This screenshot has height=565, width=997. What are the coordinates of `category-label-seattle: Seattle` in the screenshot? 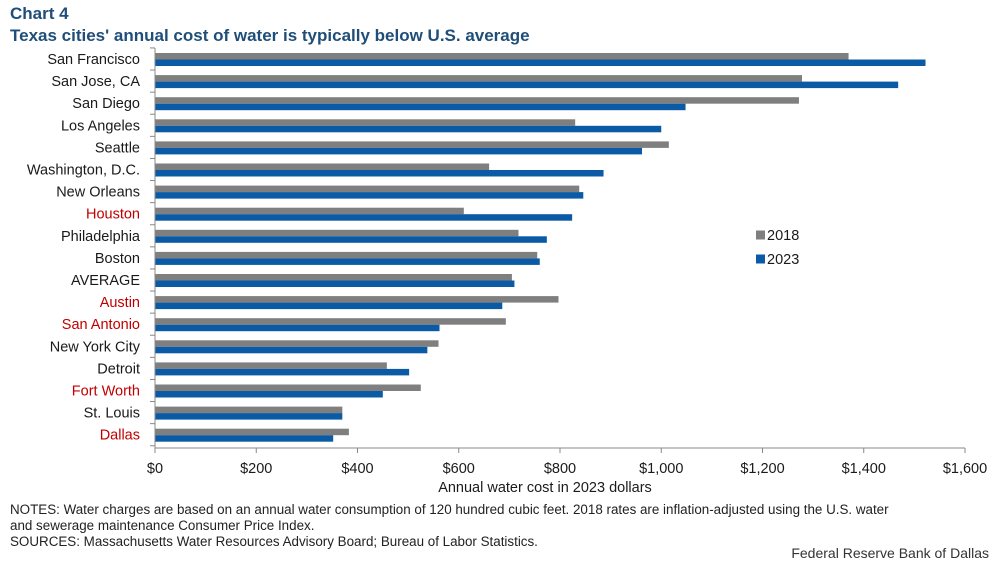 It's located at (117, 148).